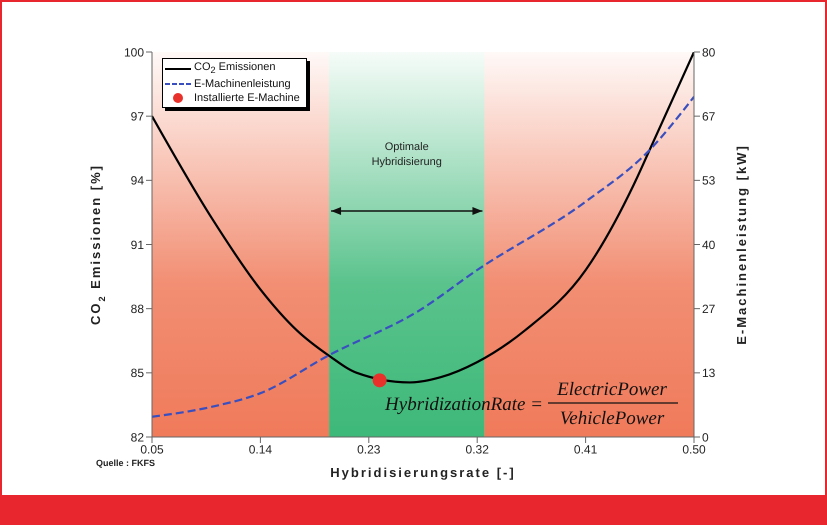  What do you see at coordinates (478, 449) in the screenshot?
I see `x-tick-label: 0.32` at bounding box center [478, 449].